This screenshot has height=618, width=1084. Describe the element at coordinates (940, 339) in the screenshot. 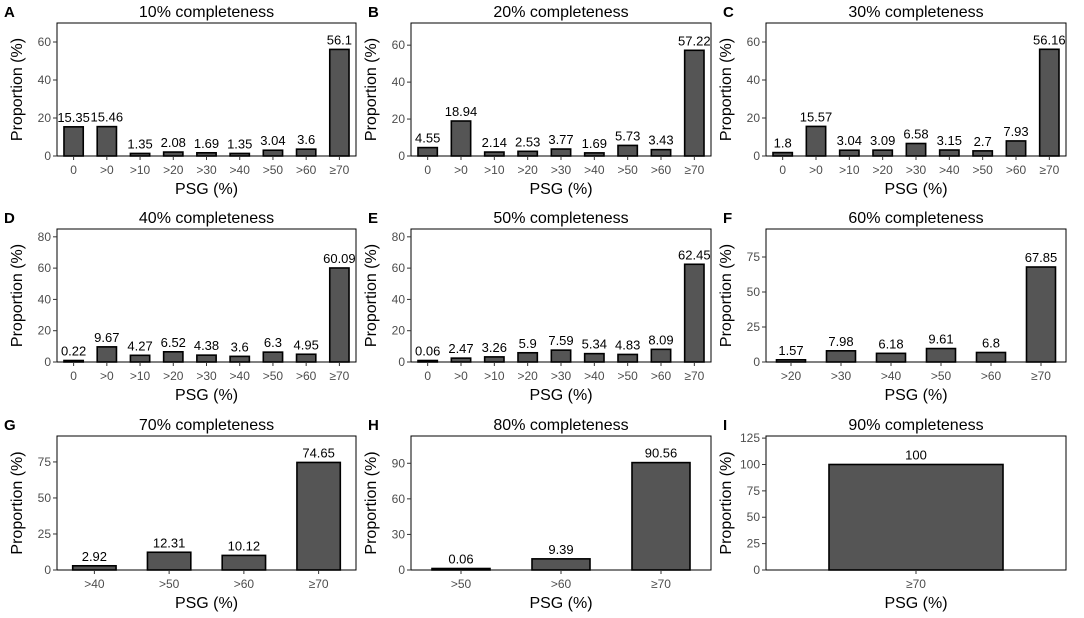

I see `data-label: 9.61` at that location.